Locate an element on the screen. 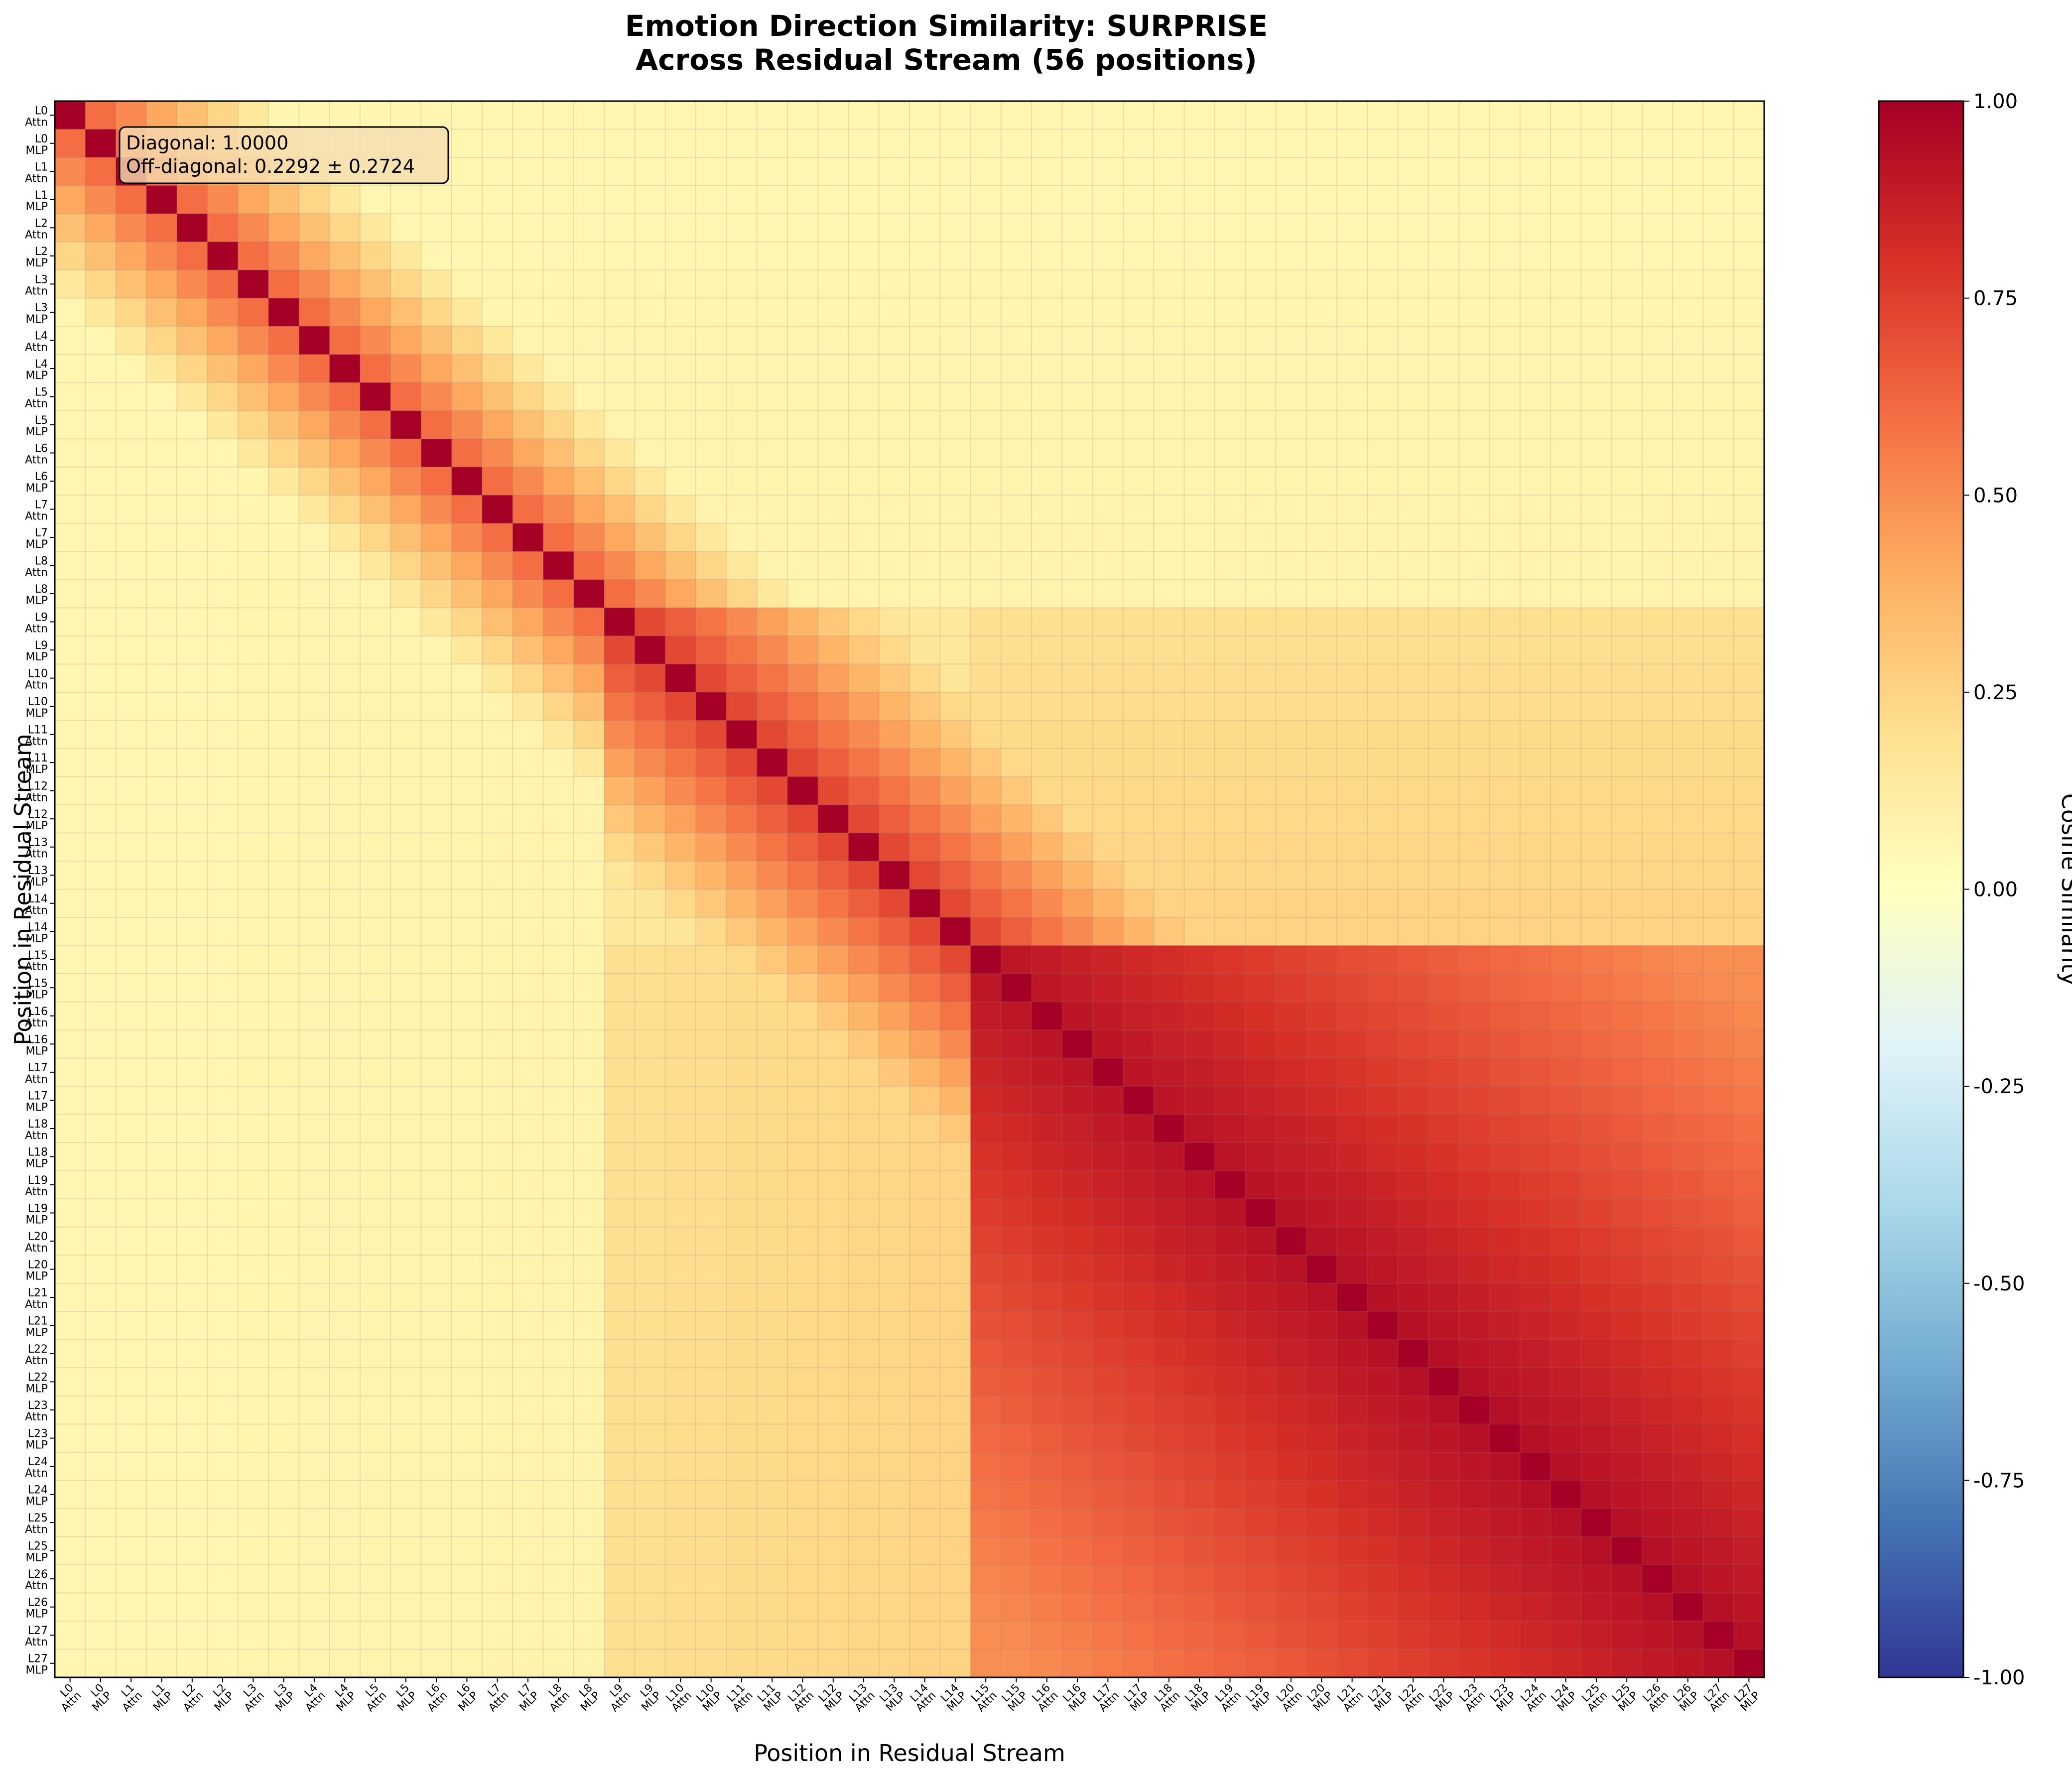 The image size is (2072, 1773). x-tick-label: L21Attn is located at coordinates (1349, 1698).